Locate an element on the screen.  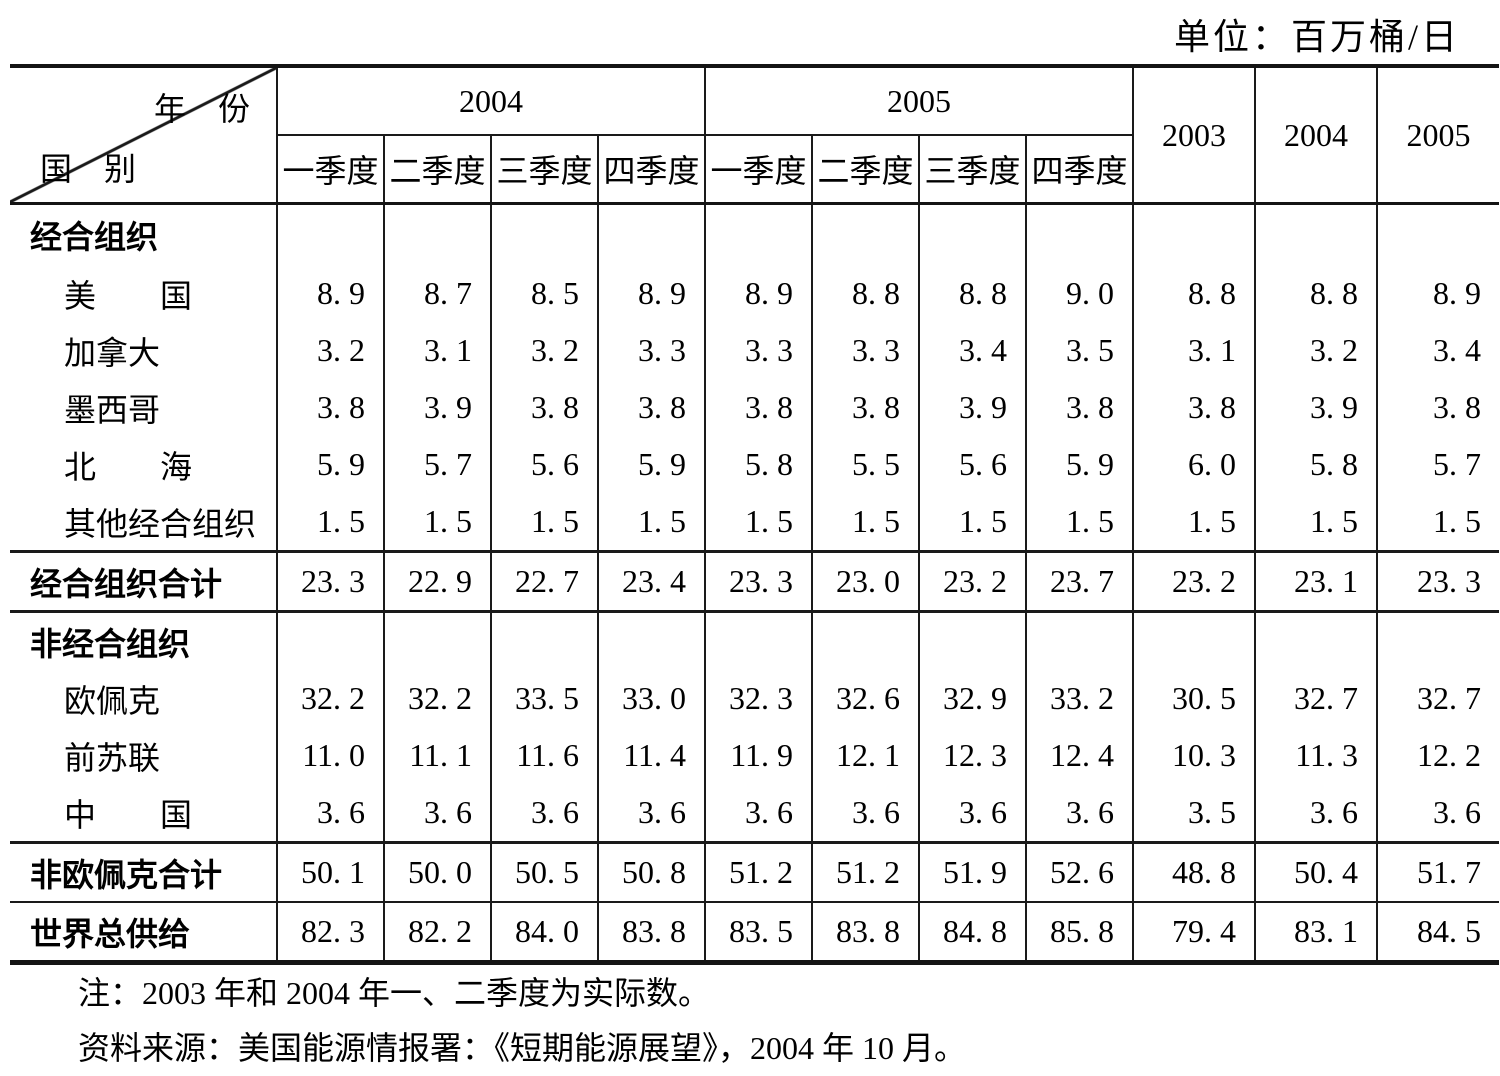
value-cell: 32. 3 is located at coordinates (758, 698).